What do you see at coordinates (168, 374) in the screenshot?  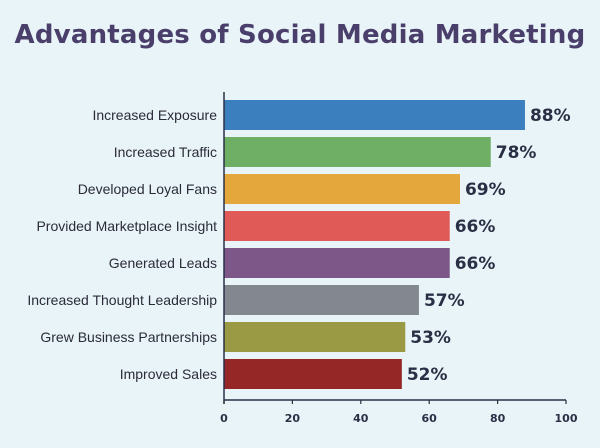 I see `category-label: Improved Sales` at bounding box center [168, 374].